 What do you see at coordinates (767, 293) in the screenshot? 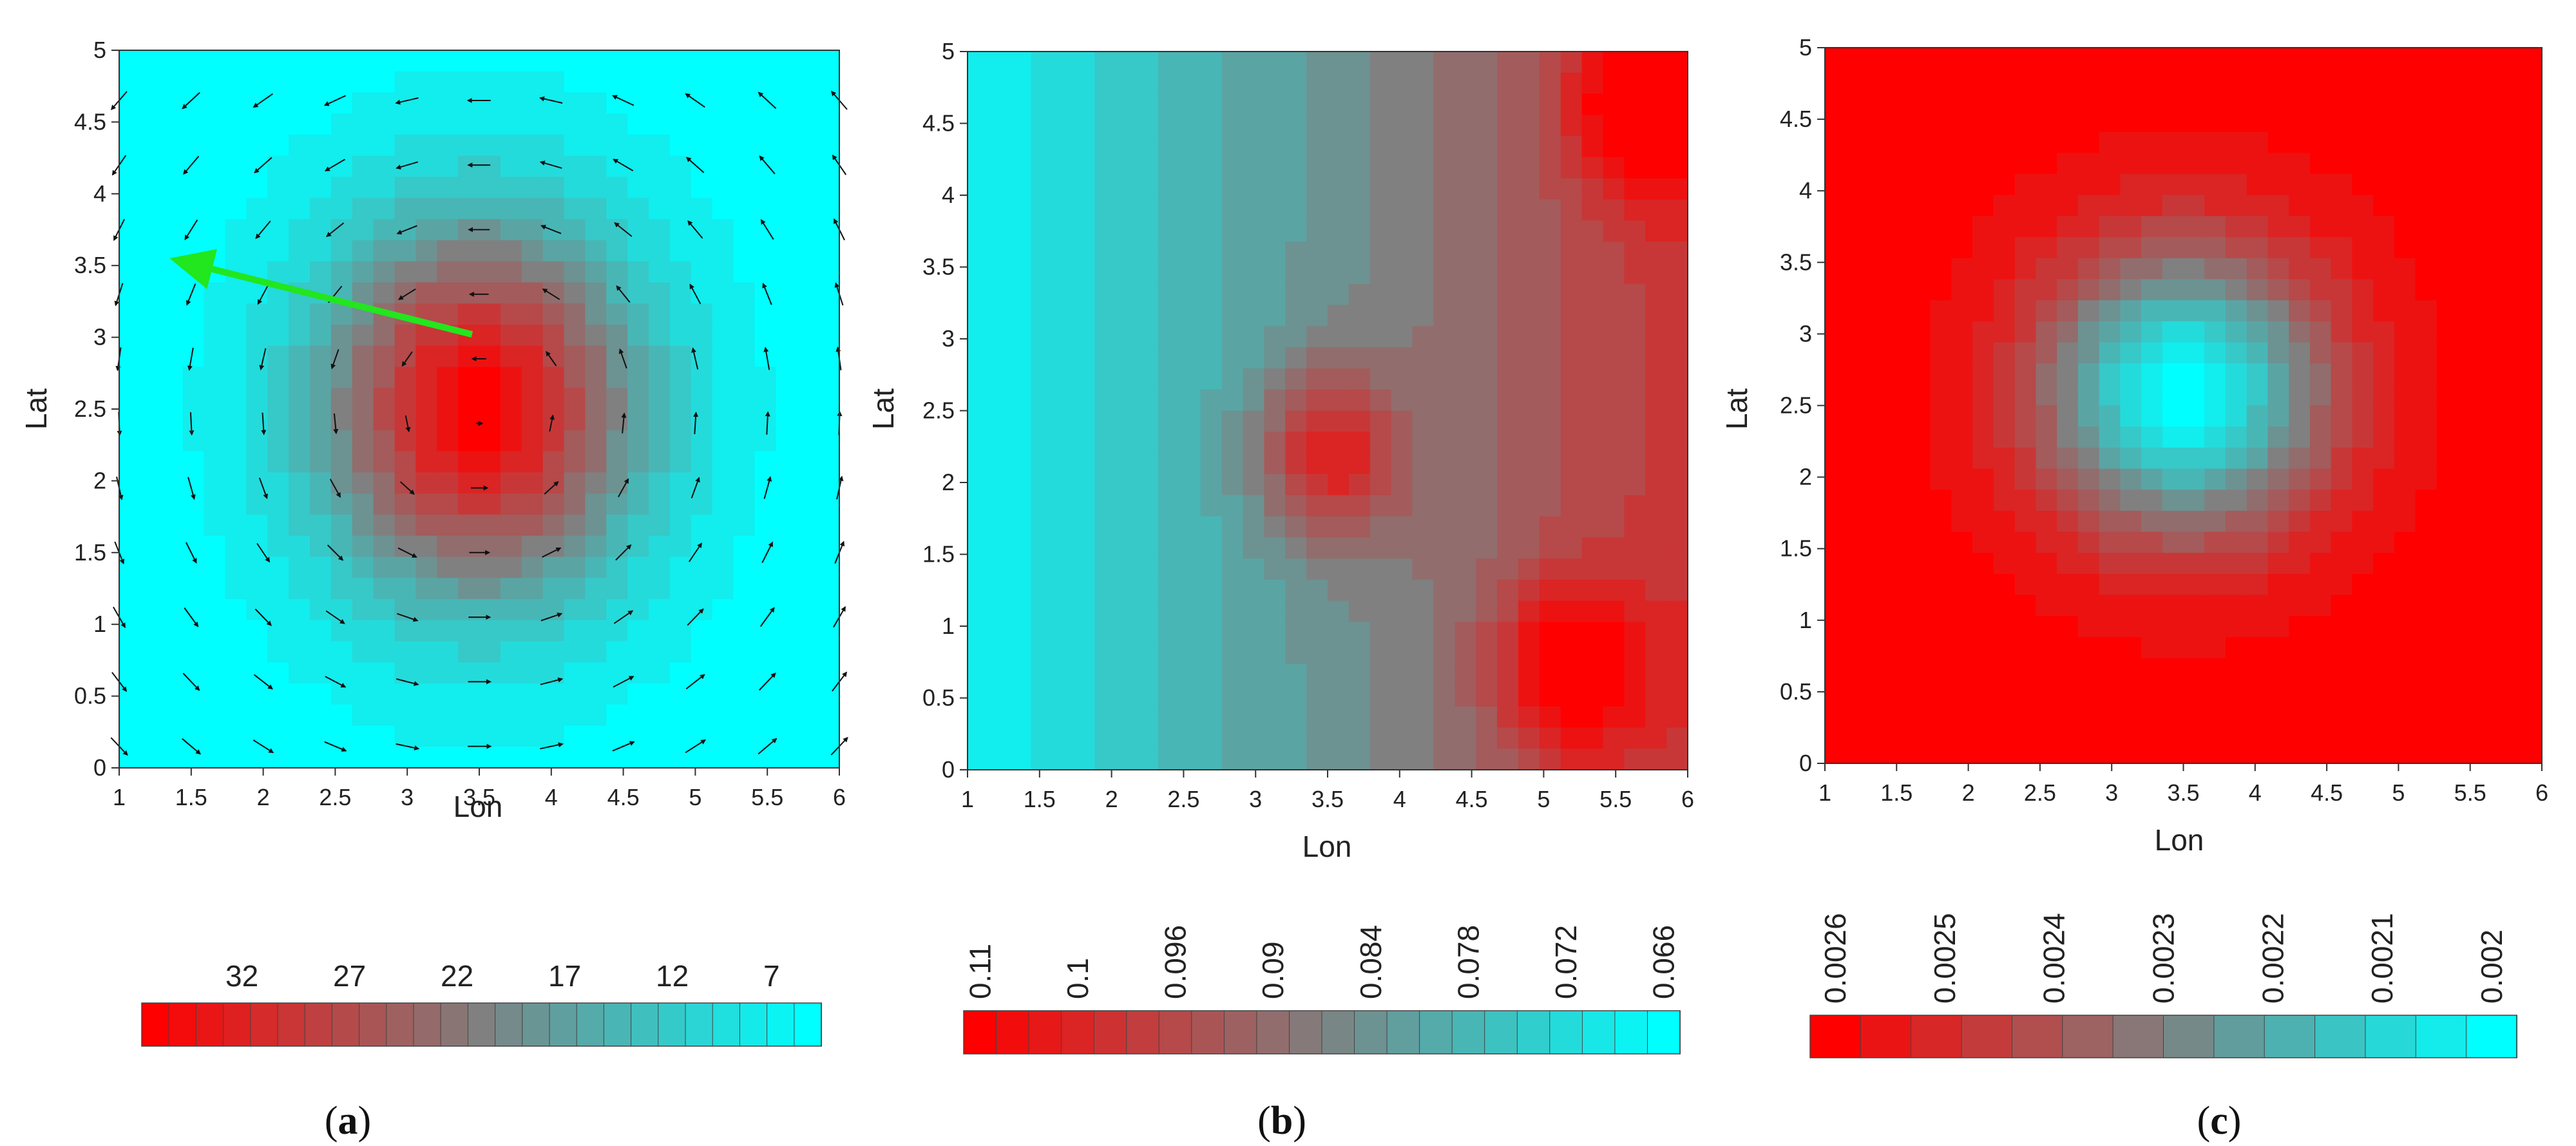
I see `vector-arrow` at bounding box center [767, 293].